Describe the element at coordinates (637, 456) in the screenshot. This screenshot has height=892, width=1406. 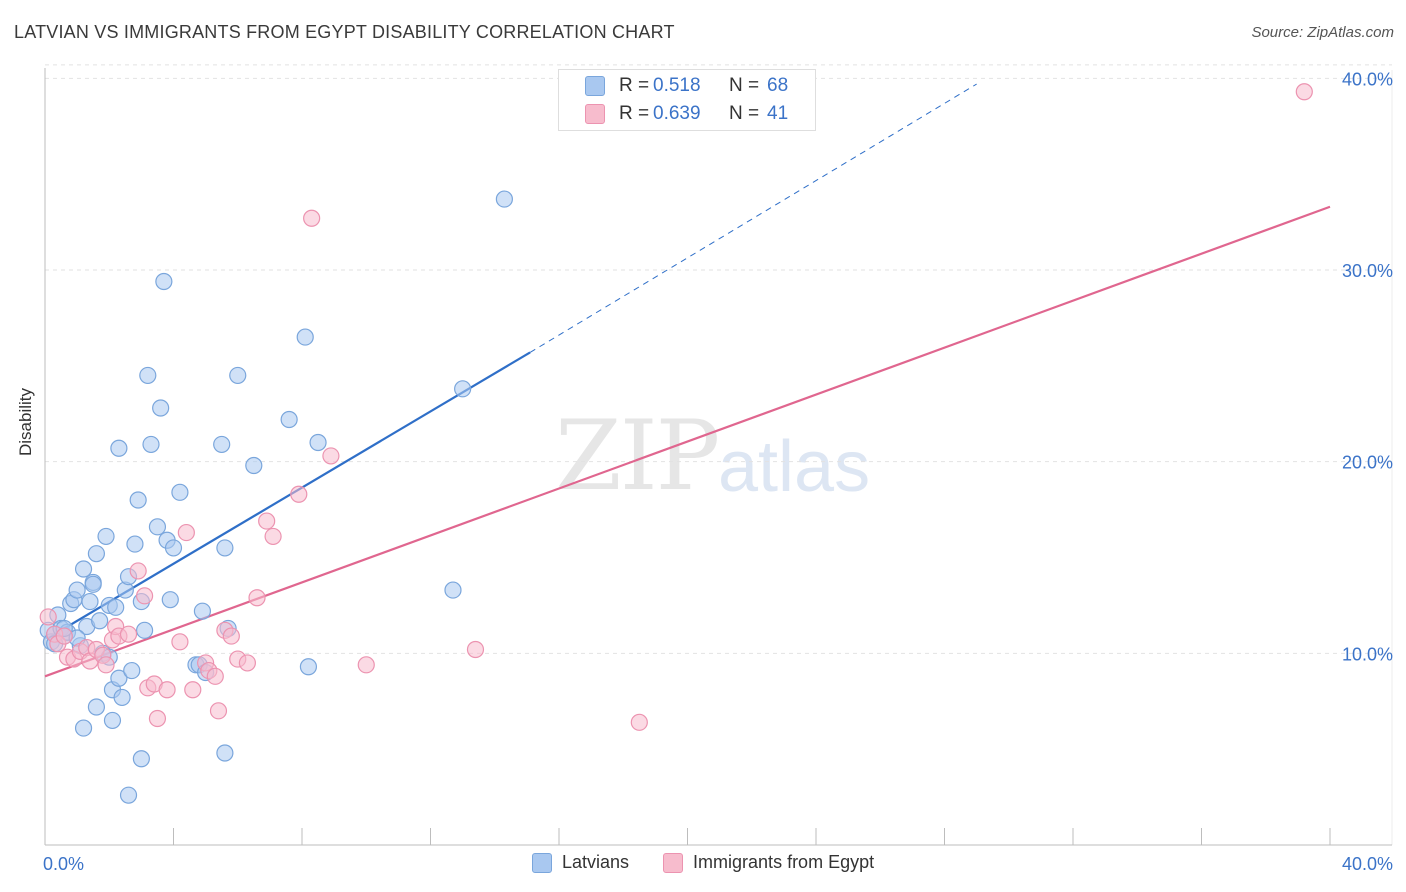
I see `watermark-zip: ZIP` at that location.